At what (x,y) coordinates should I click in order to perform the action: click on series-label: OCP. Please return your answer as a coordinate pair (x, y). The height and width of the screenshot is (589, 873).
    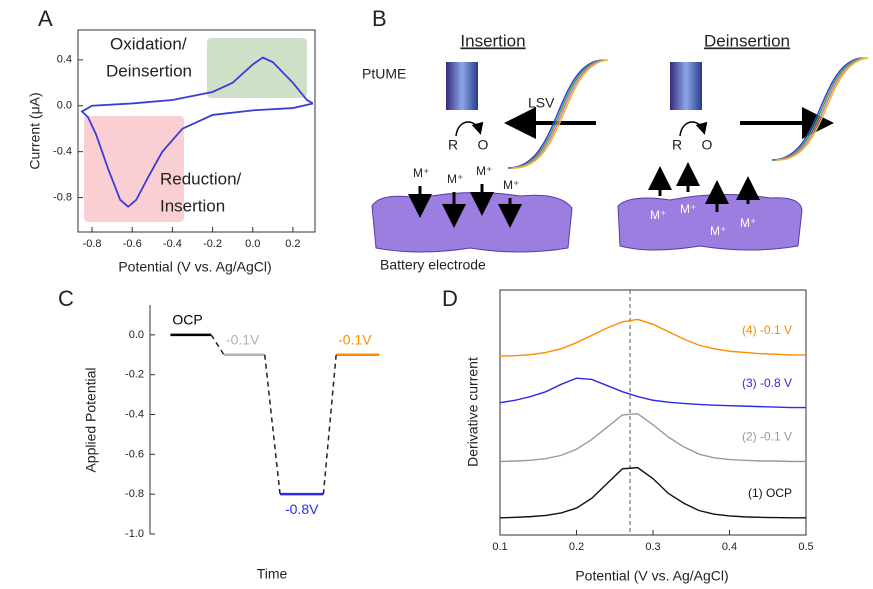
    Looking at the image, I should click on (187, 320).